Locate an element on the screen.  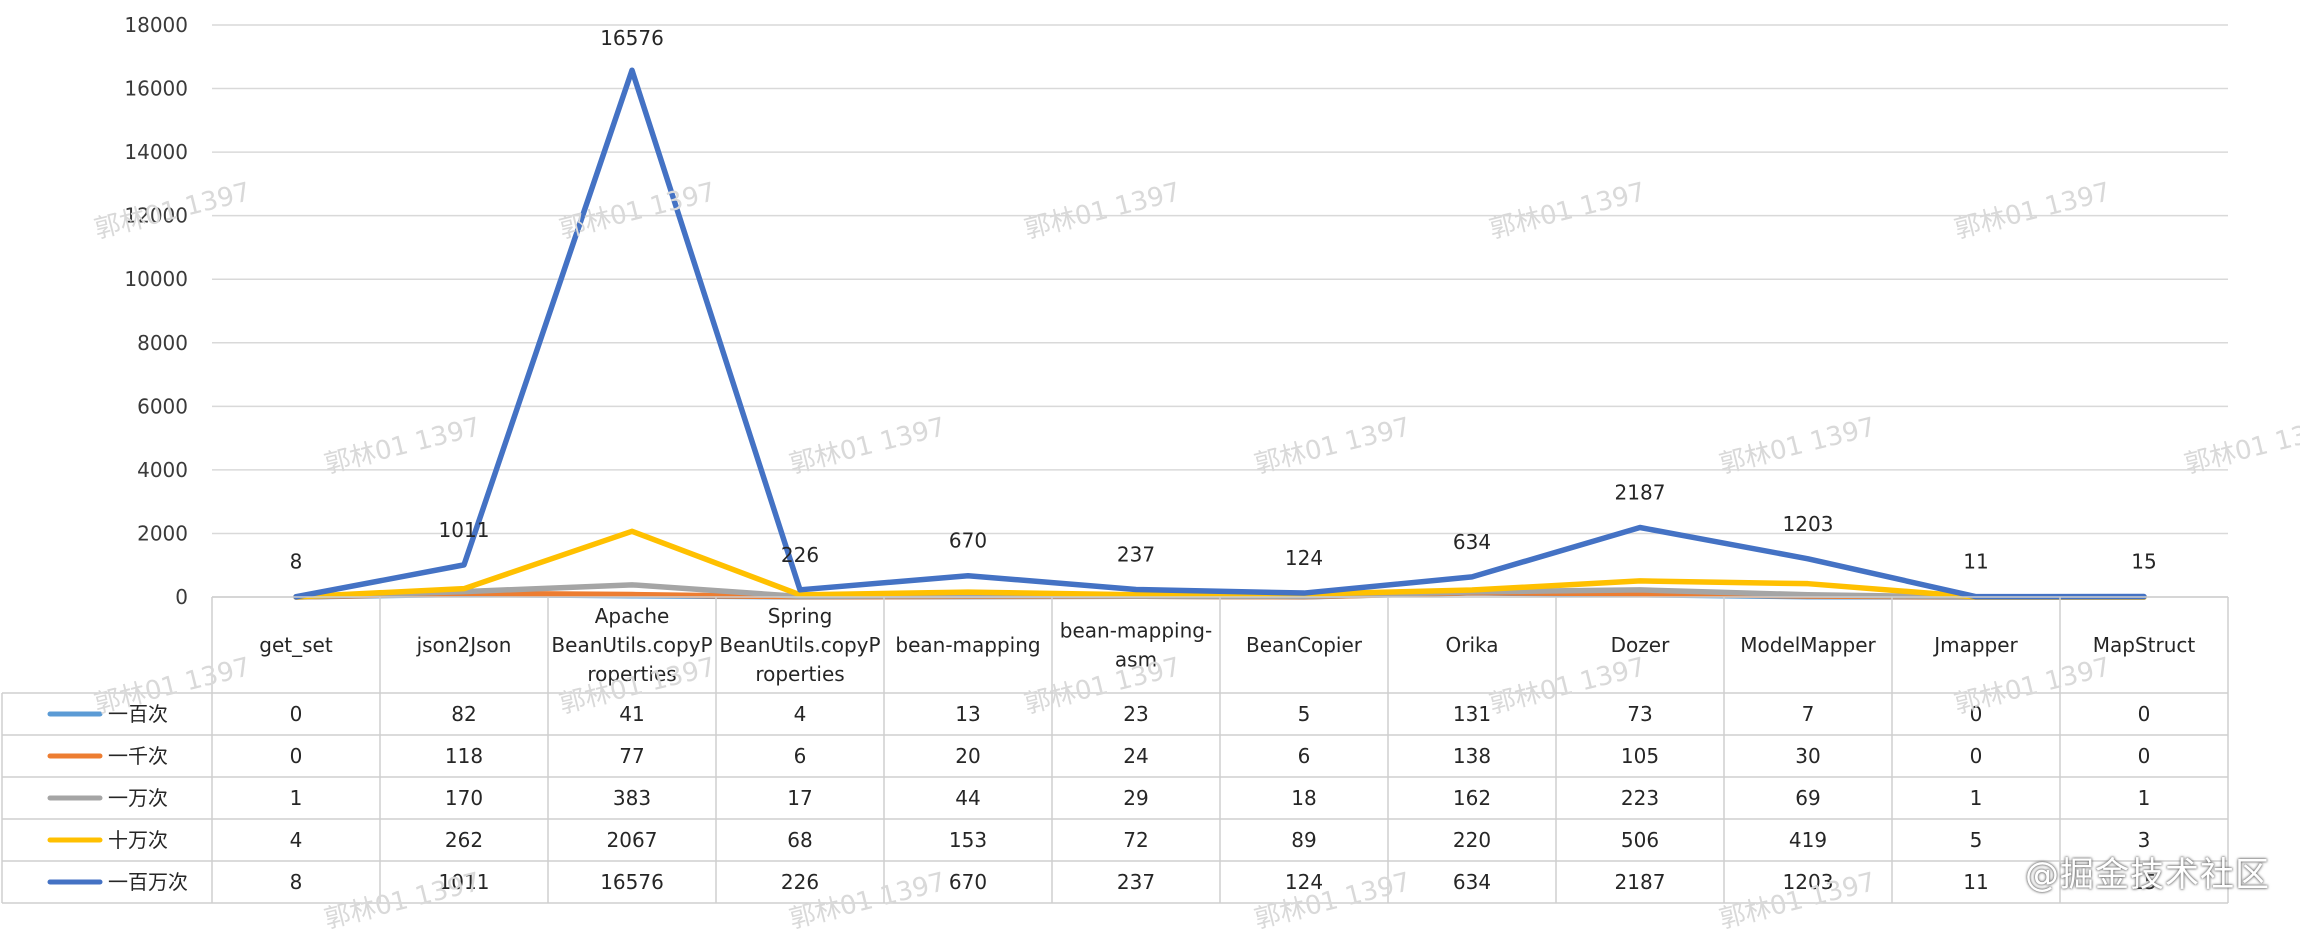
table-cell: 8 is located at coordinates (296, 882).